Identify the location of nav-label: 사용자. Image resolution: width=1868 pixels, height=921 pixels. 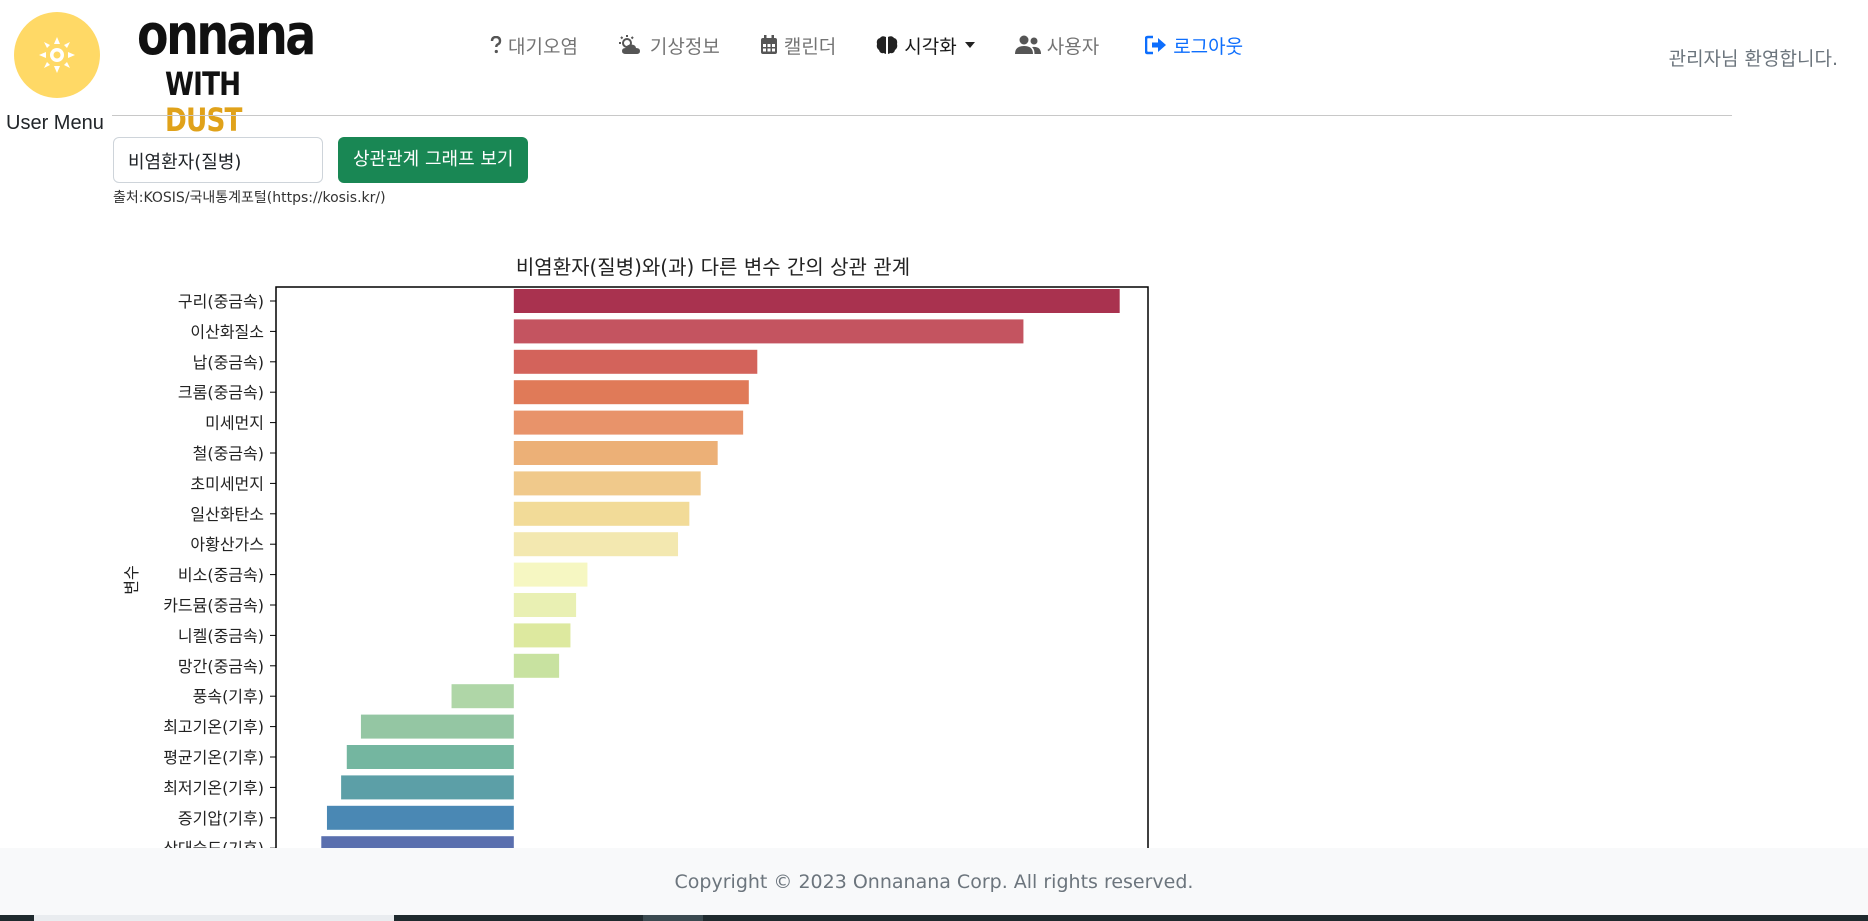
(1073, 46).